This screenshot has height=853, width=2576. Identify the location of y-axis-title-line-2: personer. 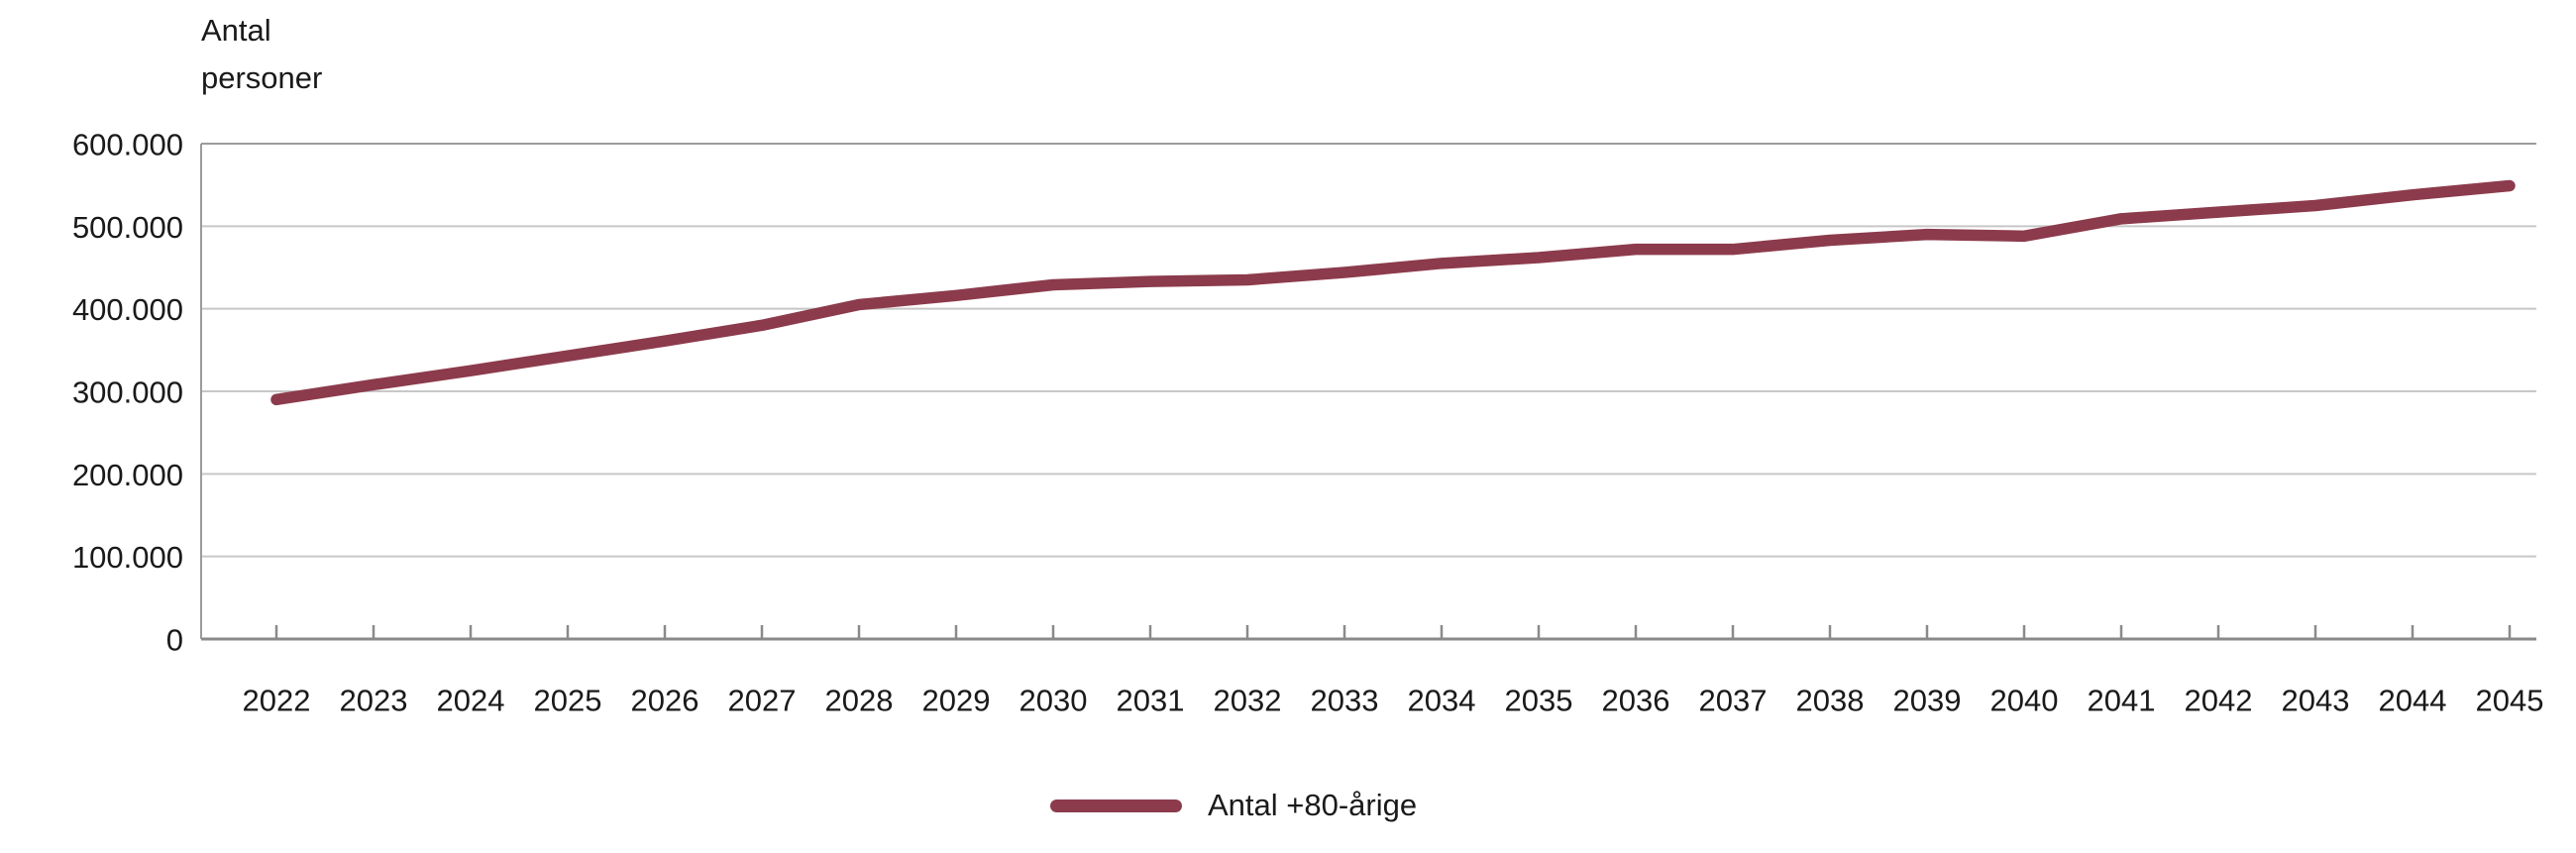
(262, 77).